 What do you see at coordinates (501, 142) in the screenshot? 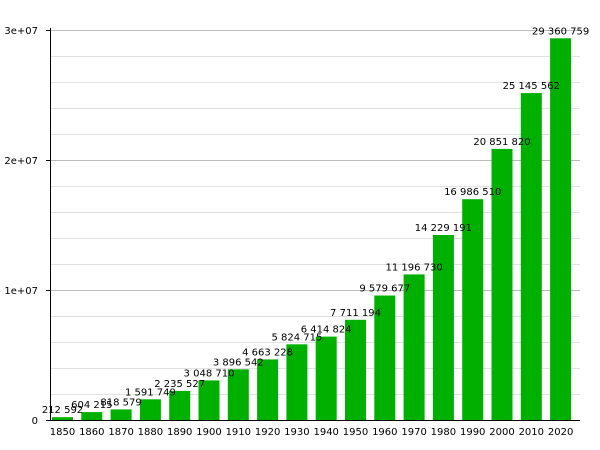
I see `data-label: 20 851 820` at bounding box center [501, 142].